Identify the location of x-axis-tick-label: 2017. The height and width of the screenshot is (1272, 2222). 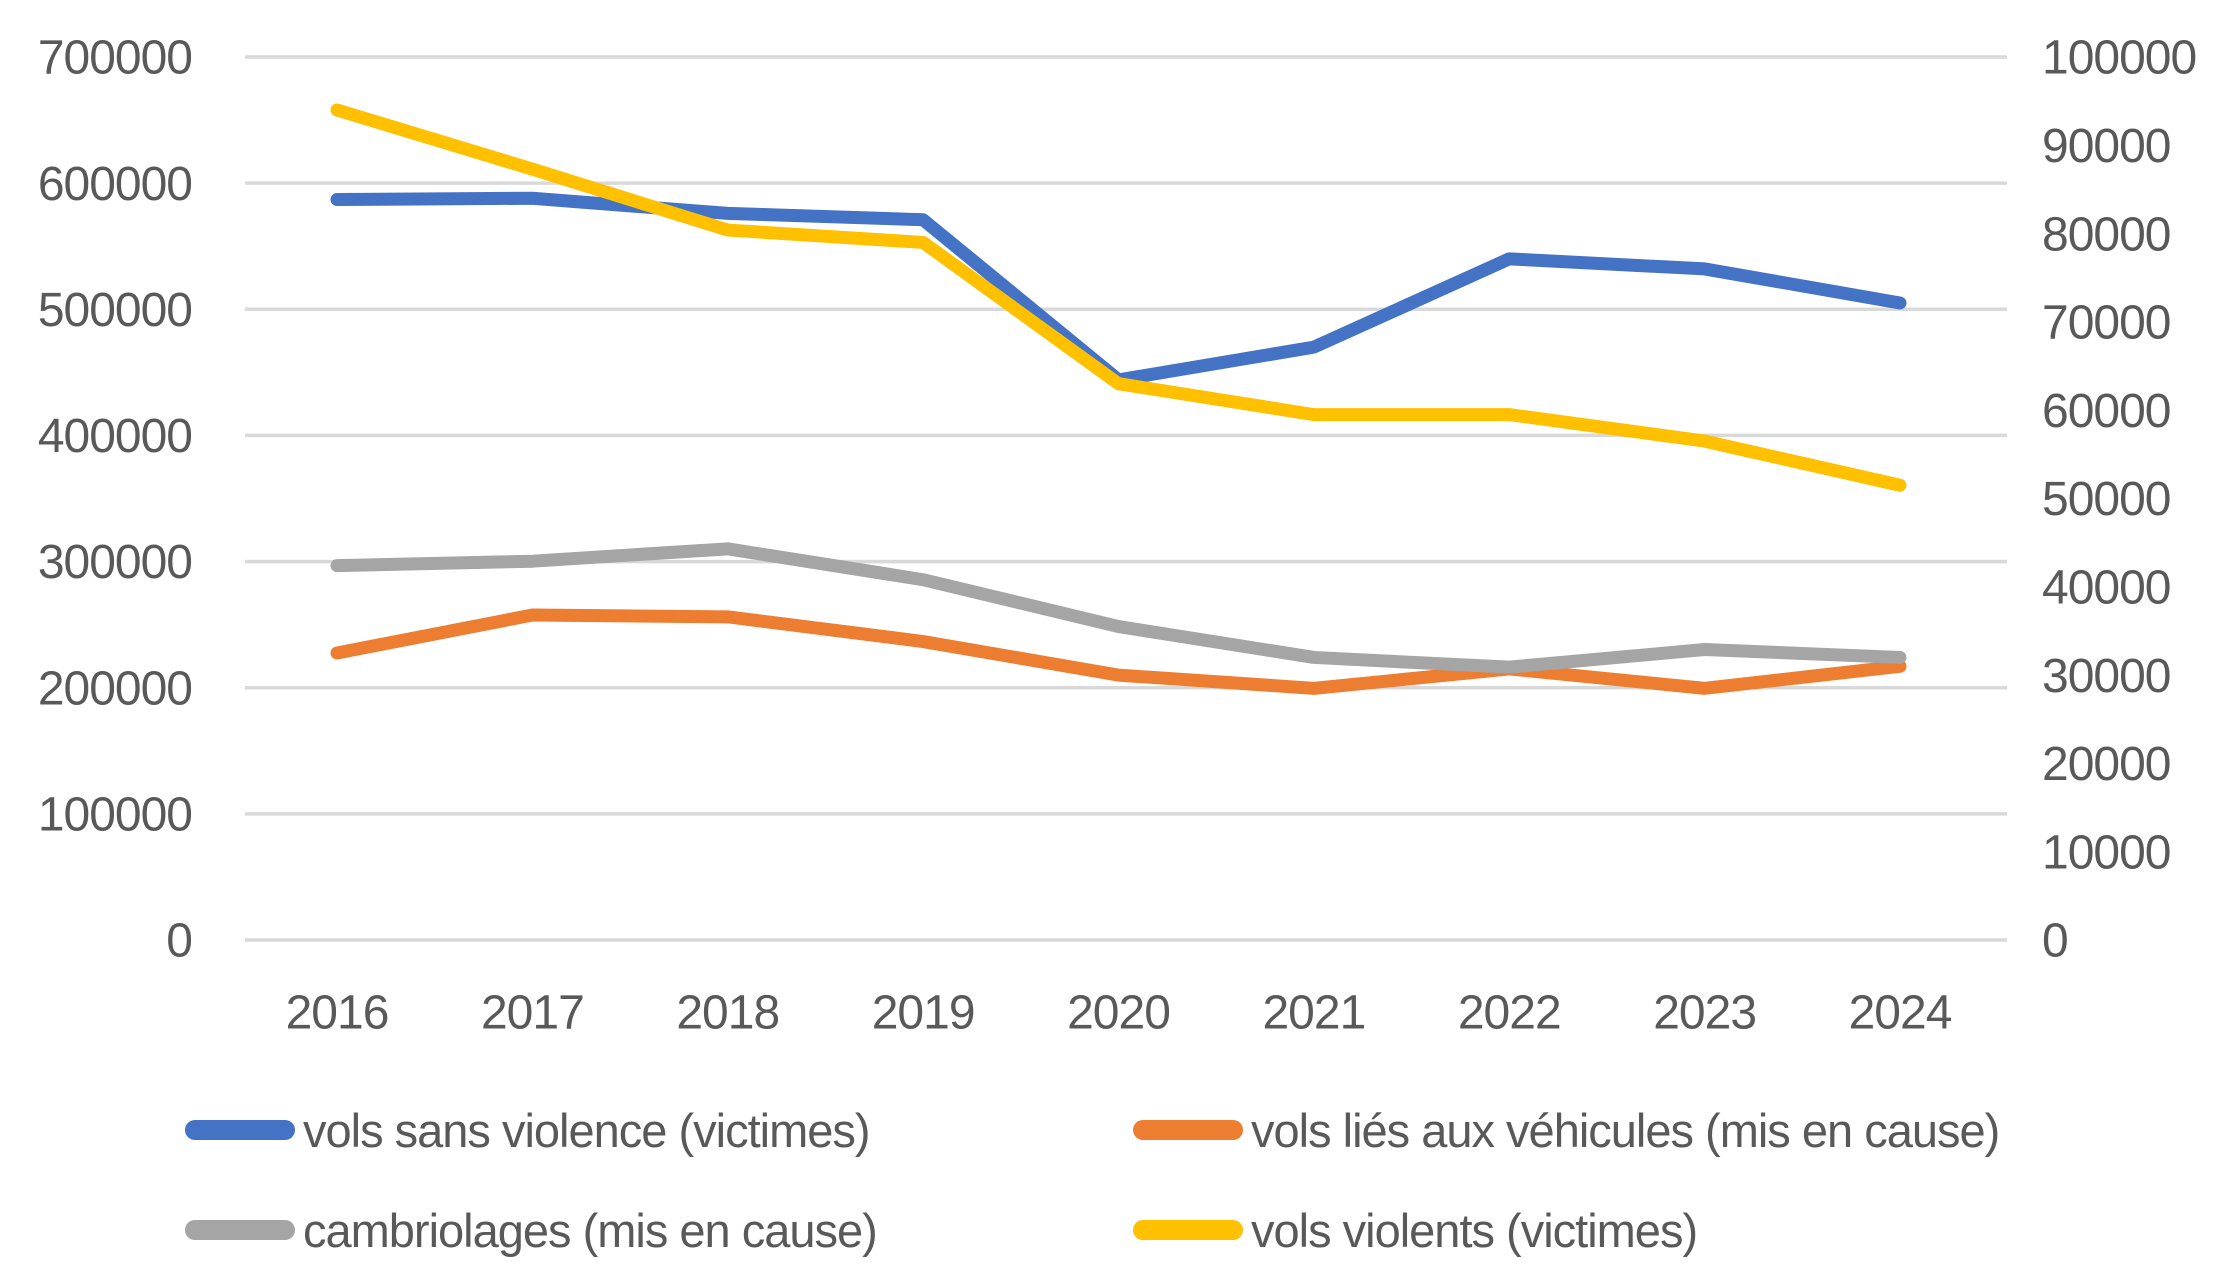
(532, 1013).